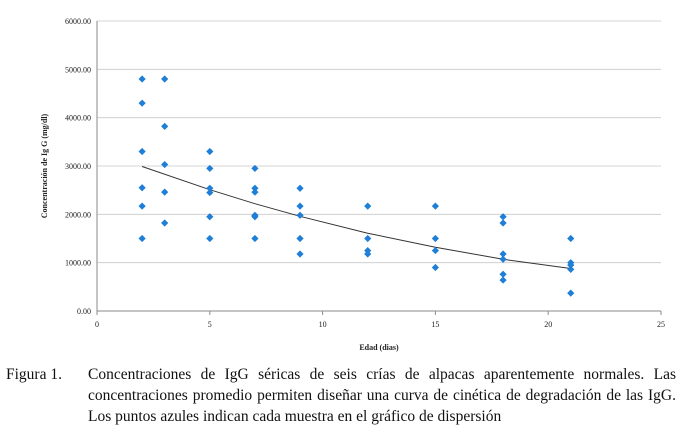 The image size is (682, 446). What do you see at coordinates (78, 166) in the screenshot?
I see `y-tick-label: 3000.00` at bounding box center [78, 166].